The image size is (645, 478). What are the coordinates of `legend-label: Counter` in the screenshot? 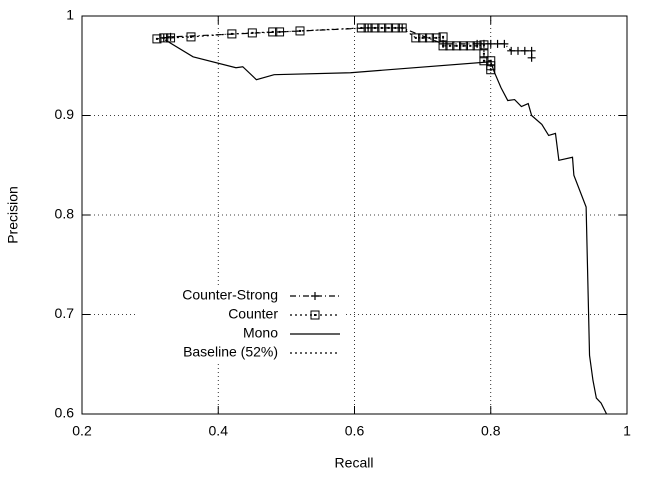 It's located at (253, 314).